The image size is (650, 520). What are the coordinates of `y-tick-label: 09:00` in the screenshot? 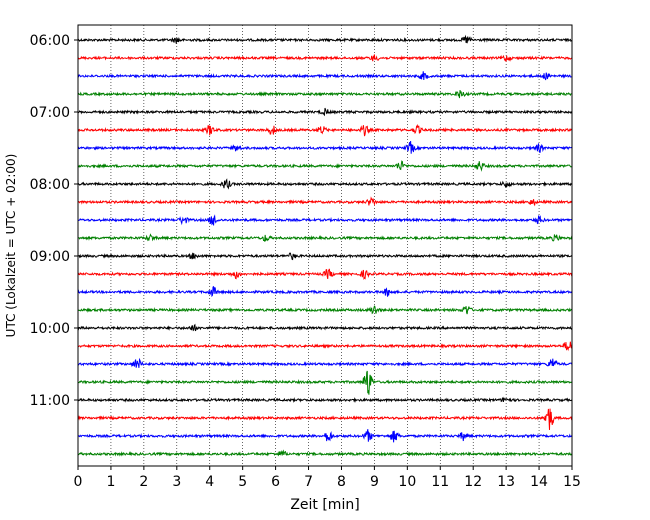 It's located at (50, 257).